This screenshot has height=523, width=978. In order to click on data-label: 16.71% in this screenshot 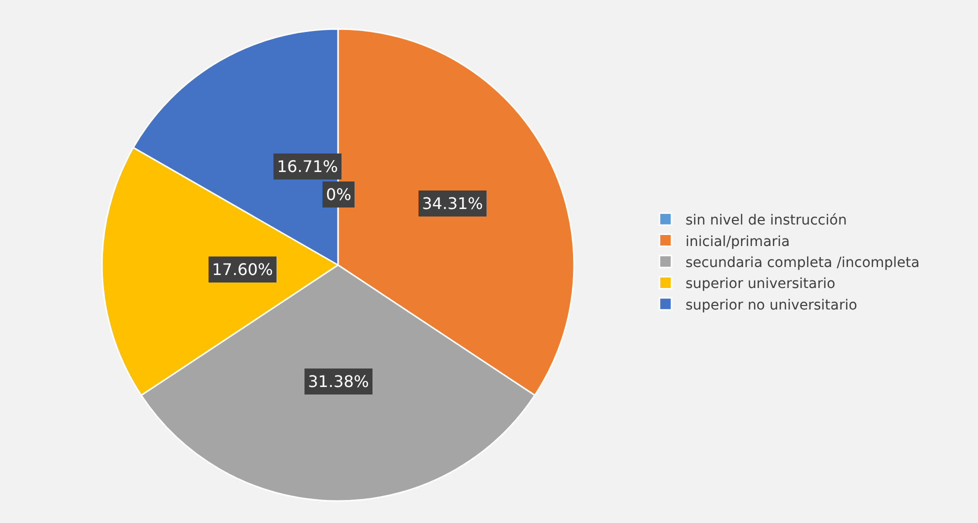, I will do `click(307, 166)`.